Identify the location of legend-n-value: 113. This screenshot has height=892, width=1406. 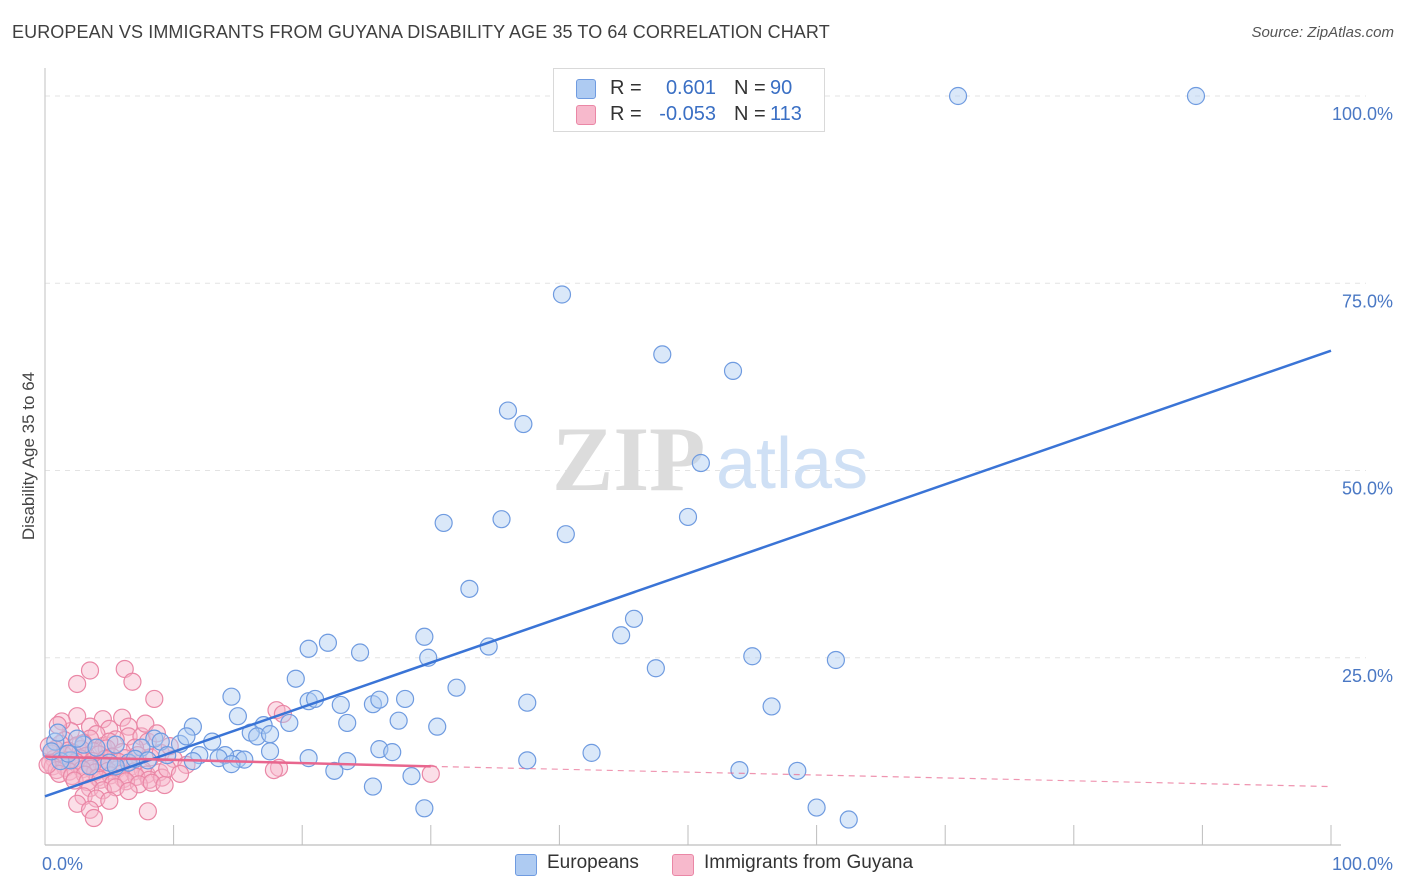
(786, 114).